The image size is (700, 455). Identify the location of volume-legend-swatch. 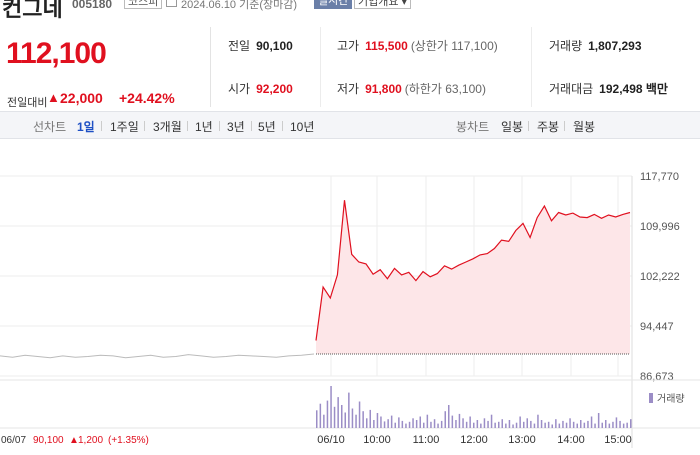
(651, 398).